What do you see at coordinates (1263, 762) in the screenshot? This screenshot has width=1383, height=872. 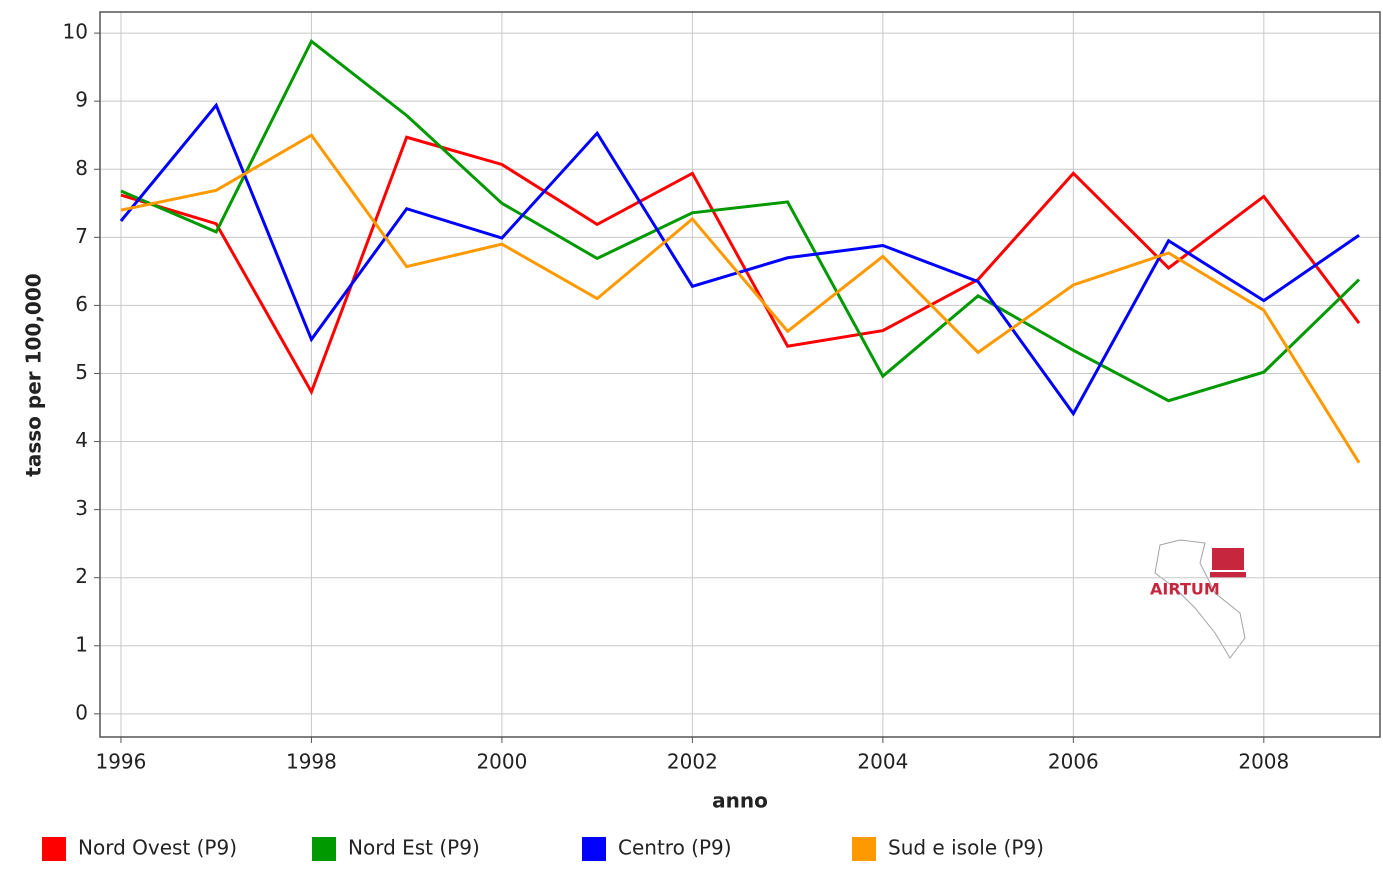 I see `x-tick-label: 2008` at bounding box center [1263, 762].